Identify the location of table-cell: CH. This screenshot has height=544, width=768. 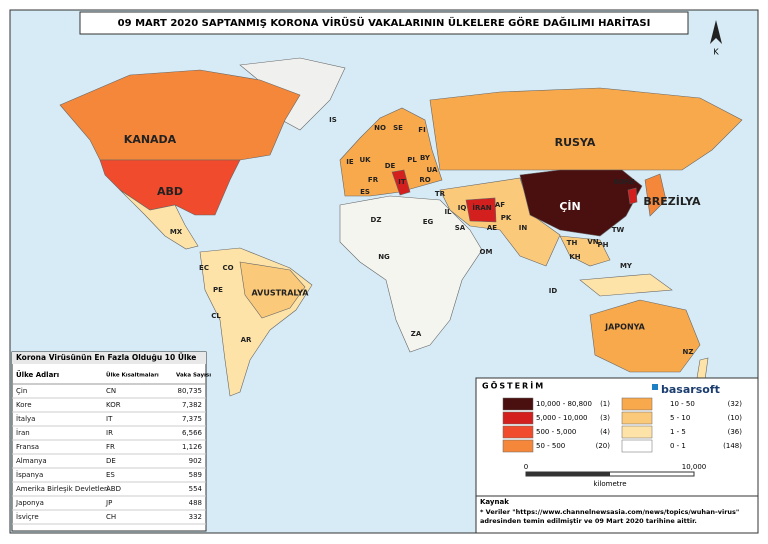
(111, 517).